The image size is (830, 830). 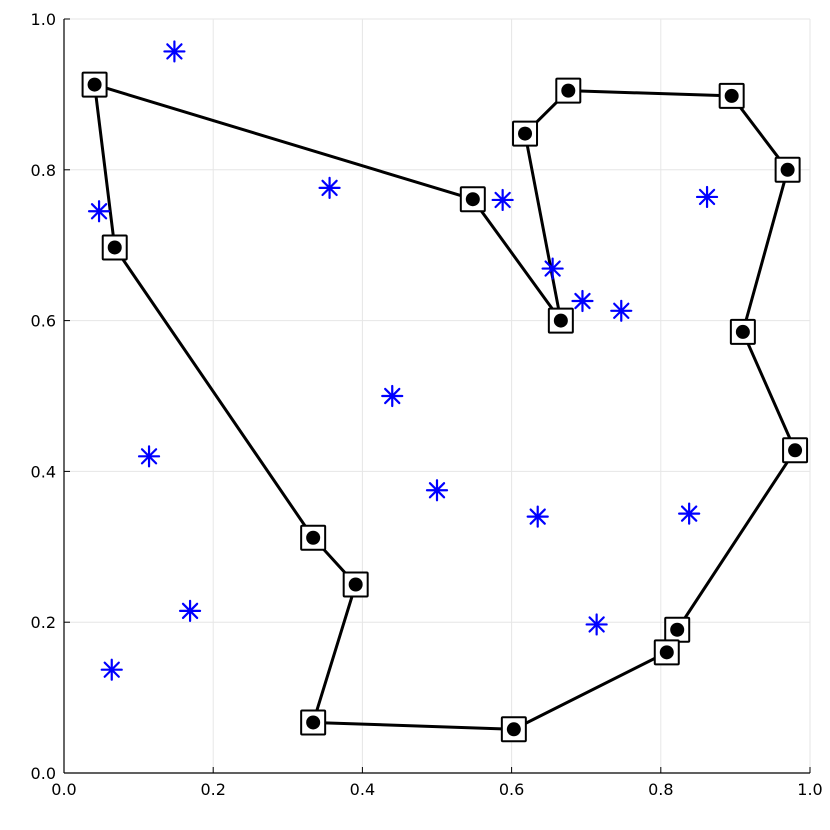 I want to click on x-tick-label: 0.8, so click(x=660, y=789).